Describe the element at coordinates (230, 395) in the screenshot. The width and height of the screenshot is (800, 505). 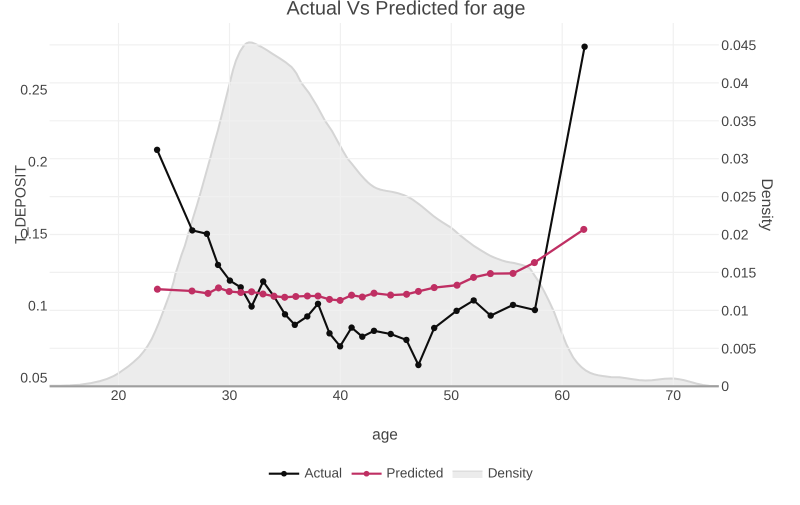
I see `svg-text: 30` at that location.